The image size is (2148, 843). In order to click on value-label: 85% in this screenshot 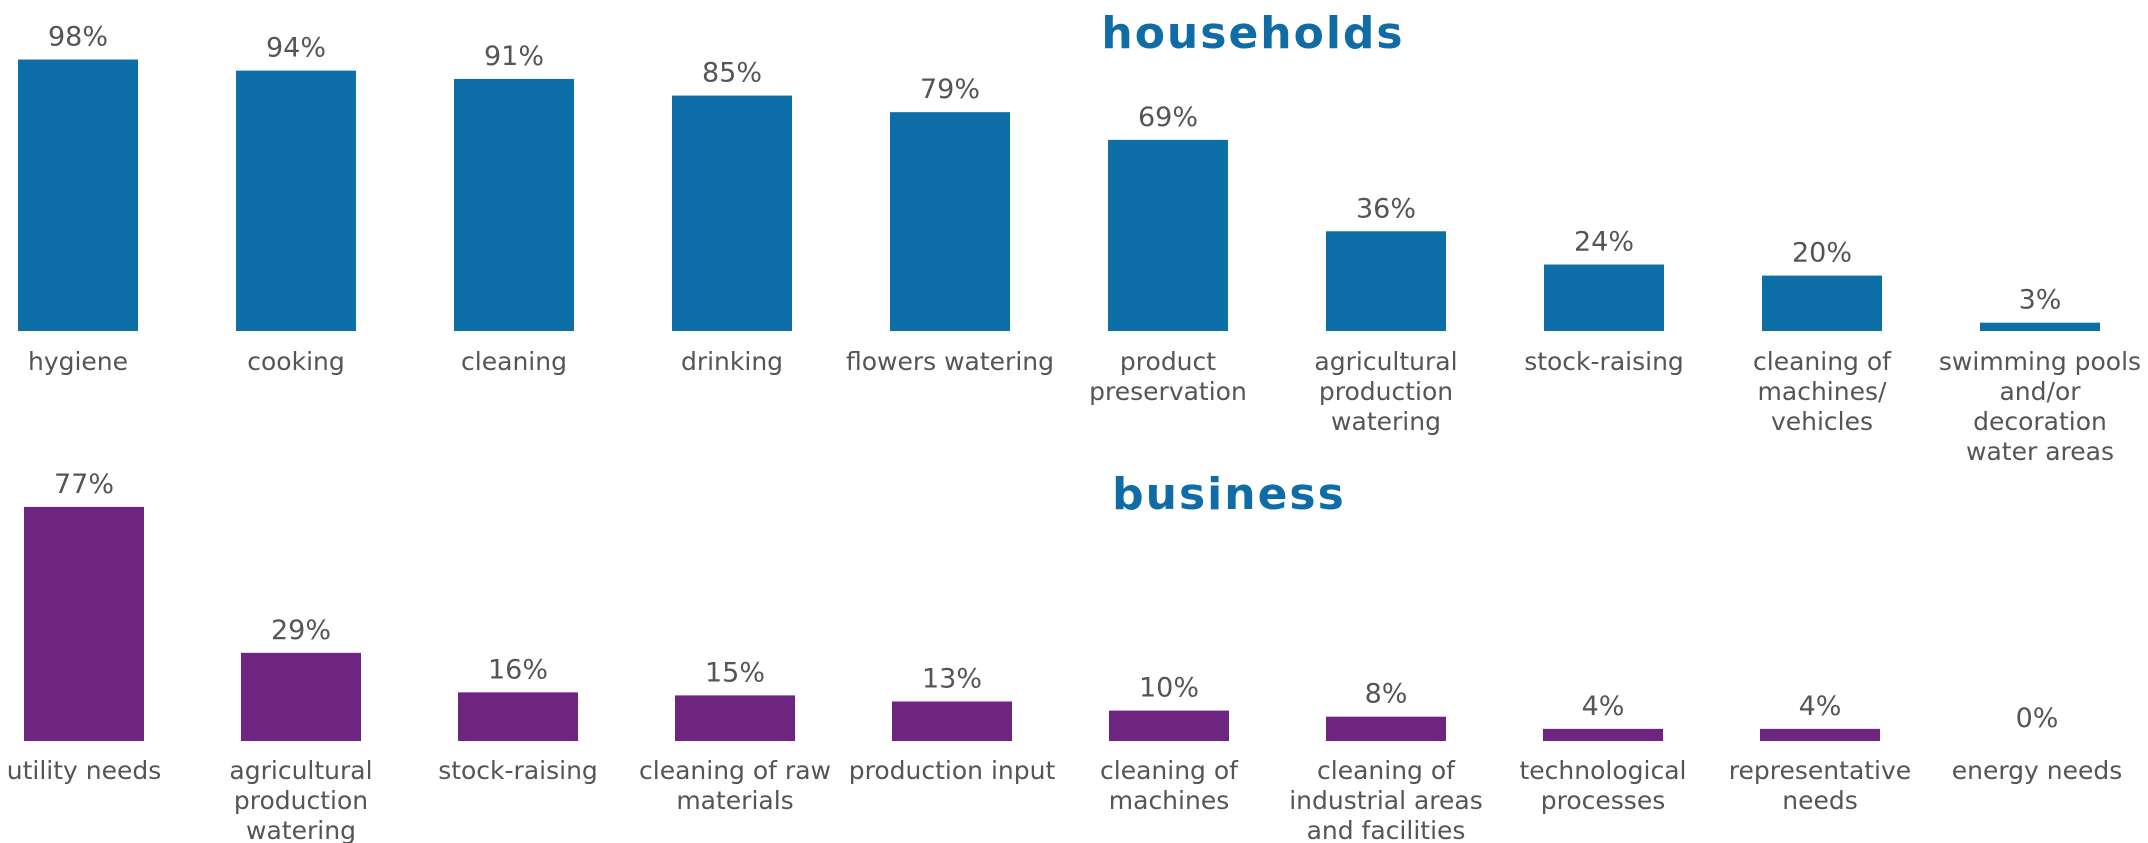, I will do `click(732, 73)`.